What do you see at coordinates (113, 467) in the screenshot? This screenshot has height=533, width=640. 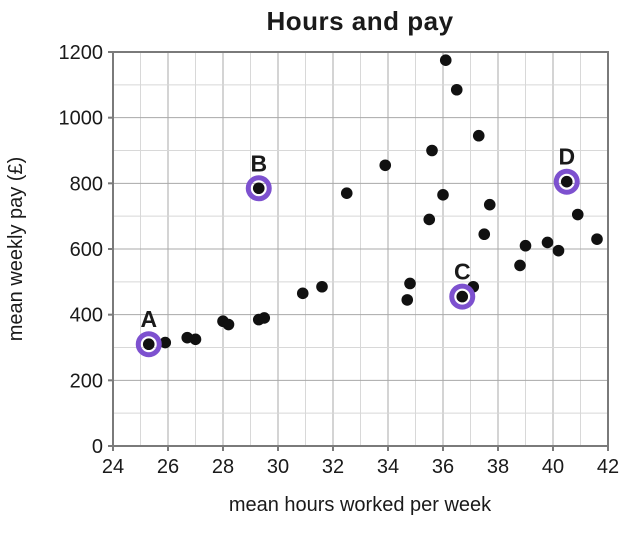 I see `x-tick-label: 24` at bounding box center [113, 467].